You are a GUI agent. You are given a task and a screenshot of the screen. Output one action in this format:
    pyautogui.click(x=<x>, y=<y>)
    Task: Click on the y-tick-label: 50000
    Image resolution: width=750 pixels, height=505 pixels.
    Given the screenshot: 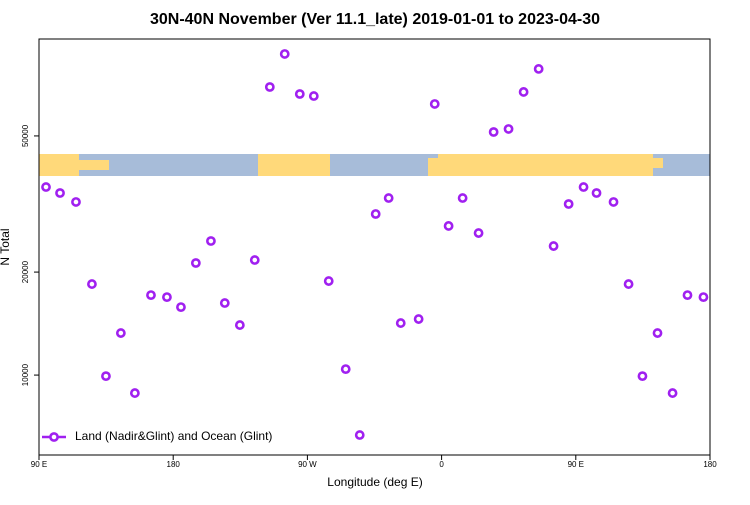 What is the action you would take?
    pyautogui.click(x=25, y=135)
    